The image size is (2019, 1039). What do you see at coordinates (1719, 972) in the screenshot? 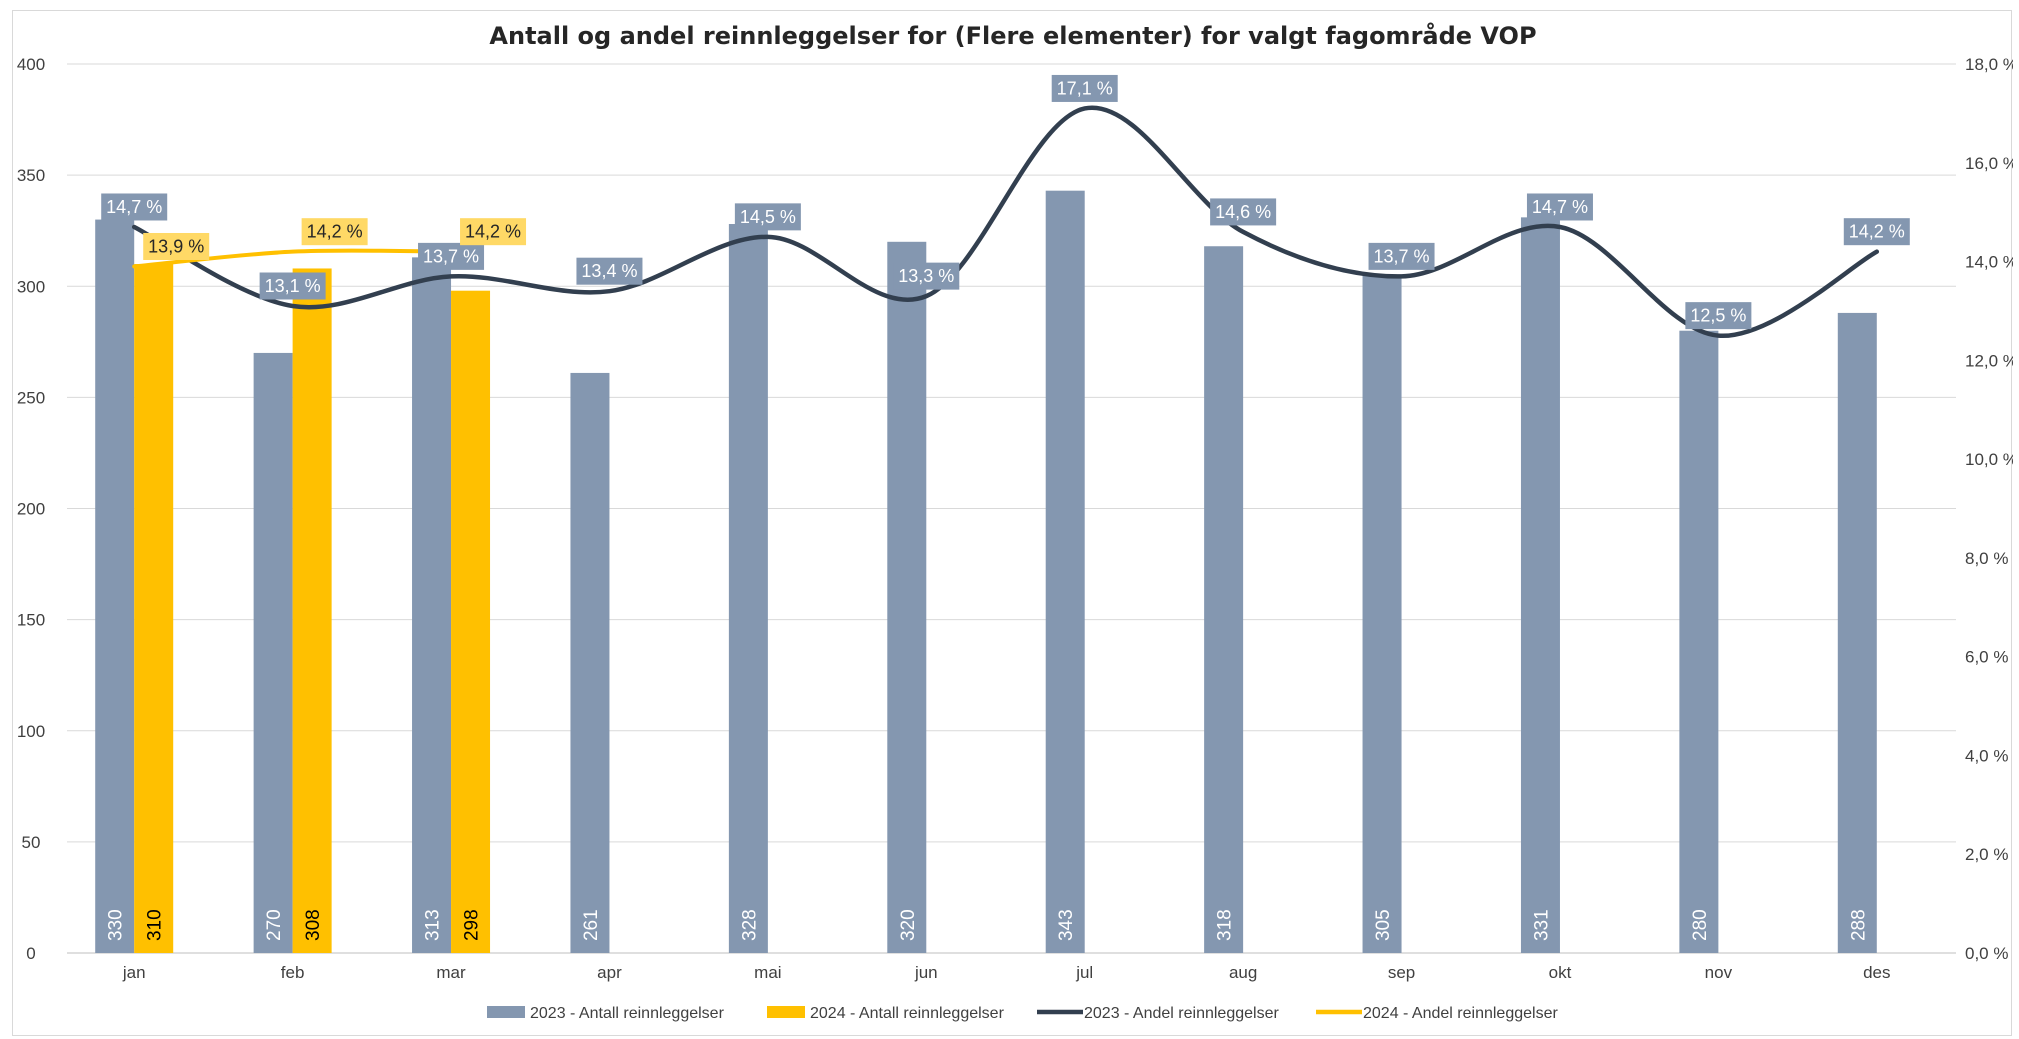
I see `x-tick-label: nov` at bounding box center [1719, 972].